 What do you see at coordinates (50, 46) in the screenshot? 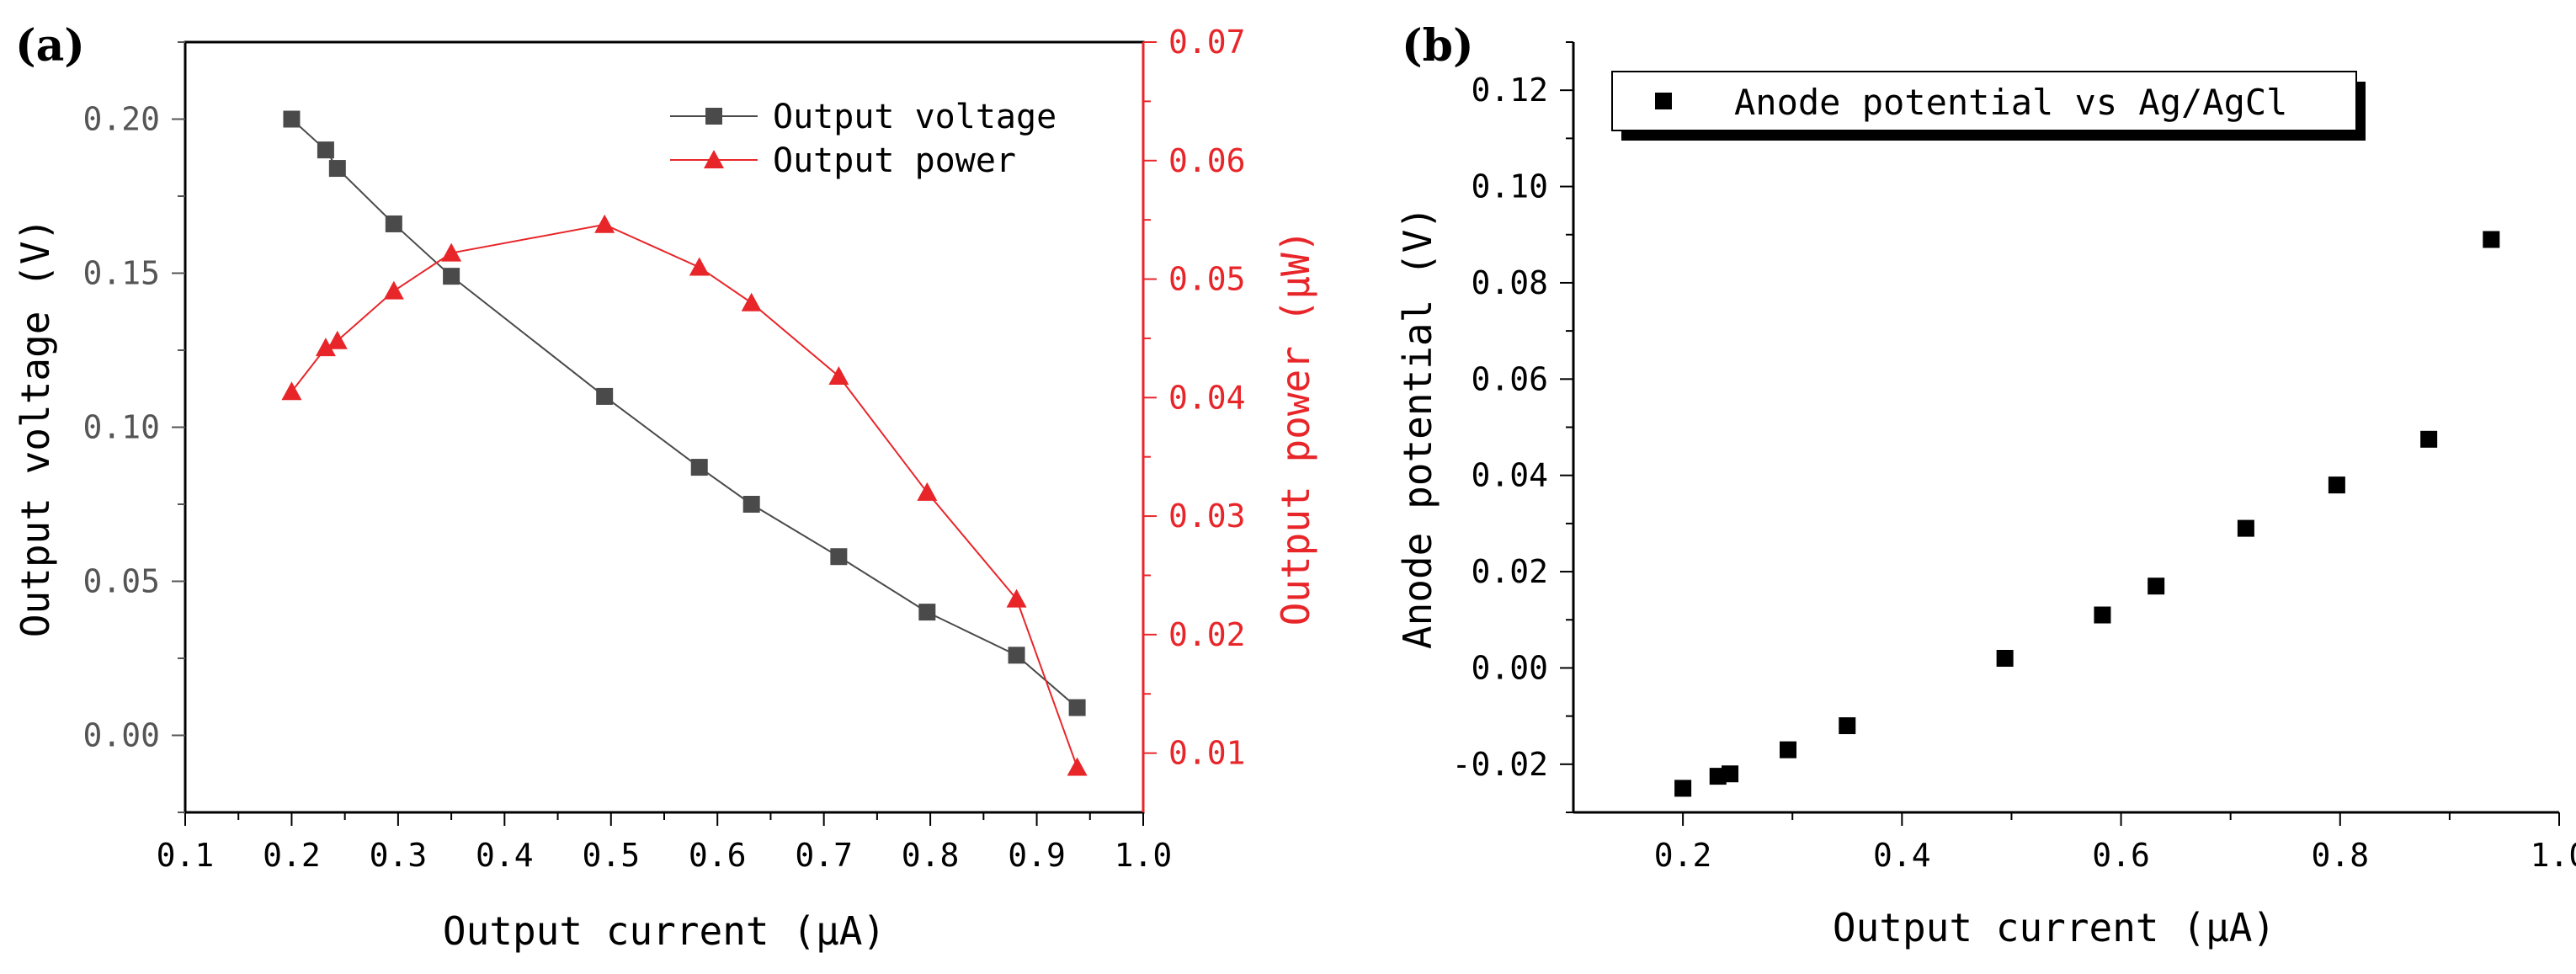
I see `panel-a-label: (a)` at bounding box center [50, 46].